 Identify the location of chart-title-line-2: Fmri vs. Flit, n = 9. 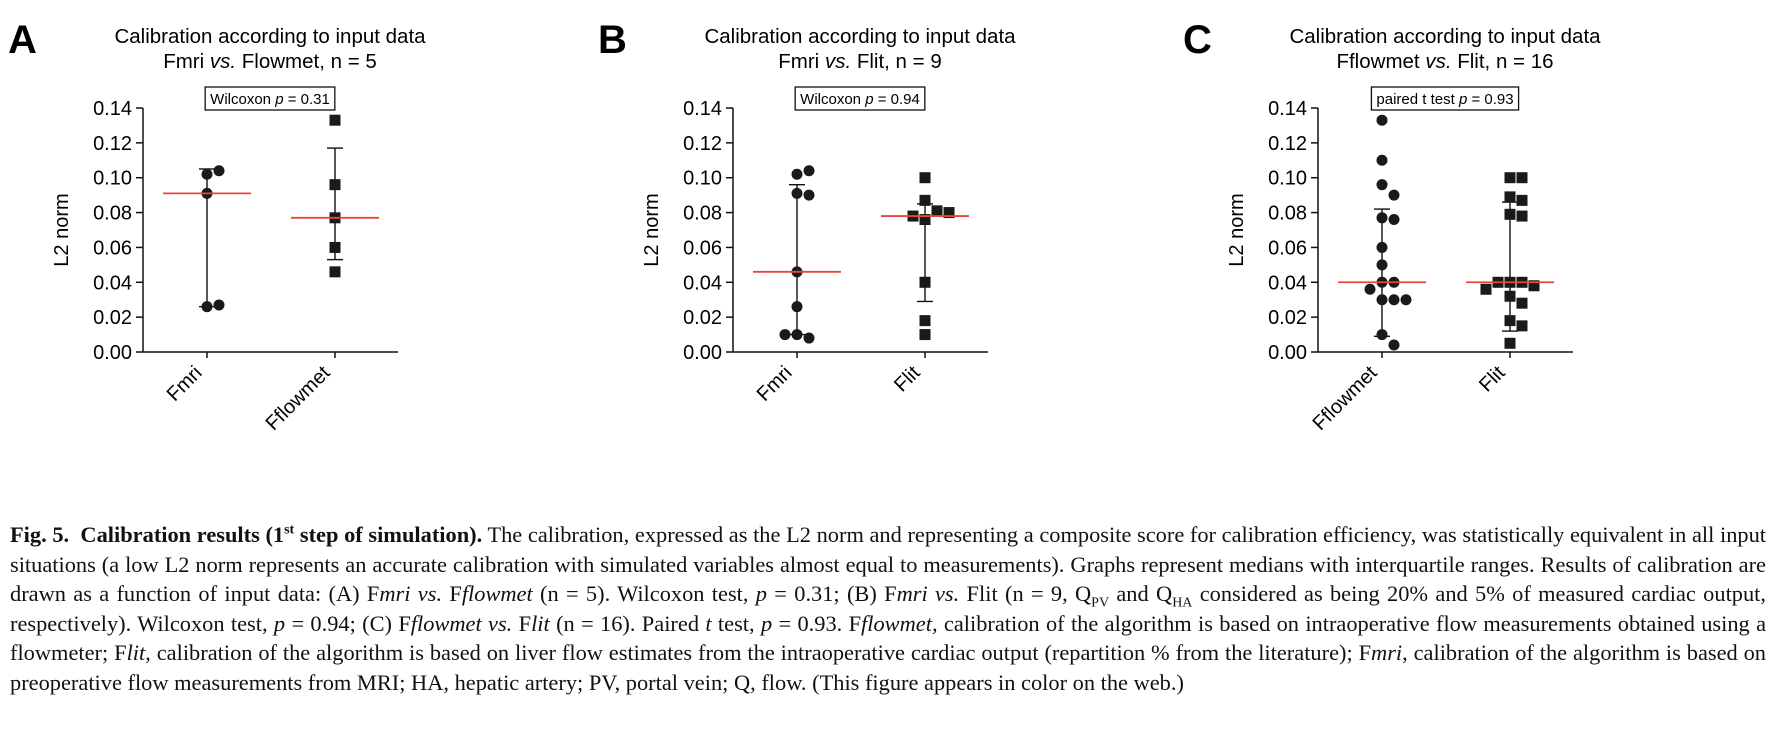
(859, 61).